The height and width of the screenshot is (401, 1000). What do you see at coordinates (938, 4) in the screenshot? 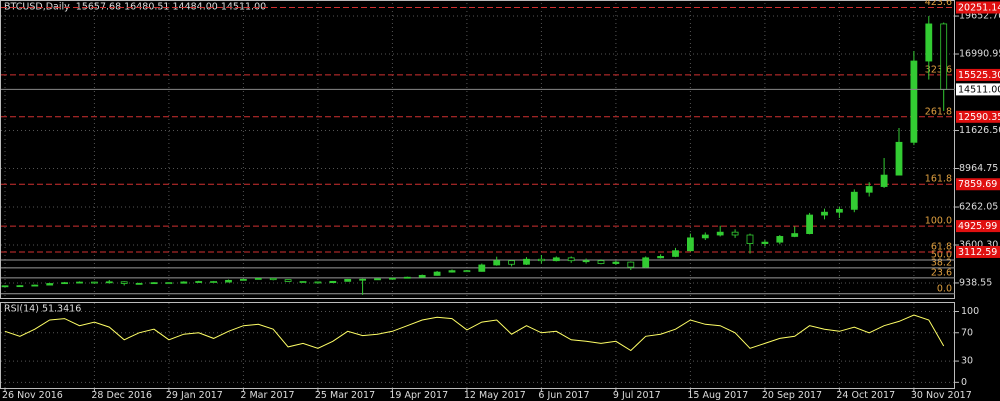
I see `fibo-level-label: 423.6` at bounding box center [938, 4].